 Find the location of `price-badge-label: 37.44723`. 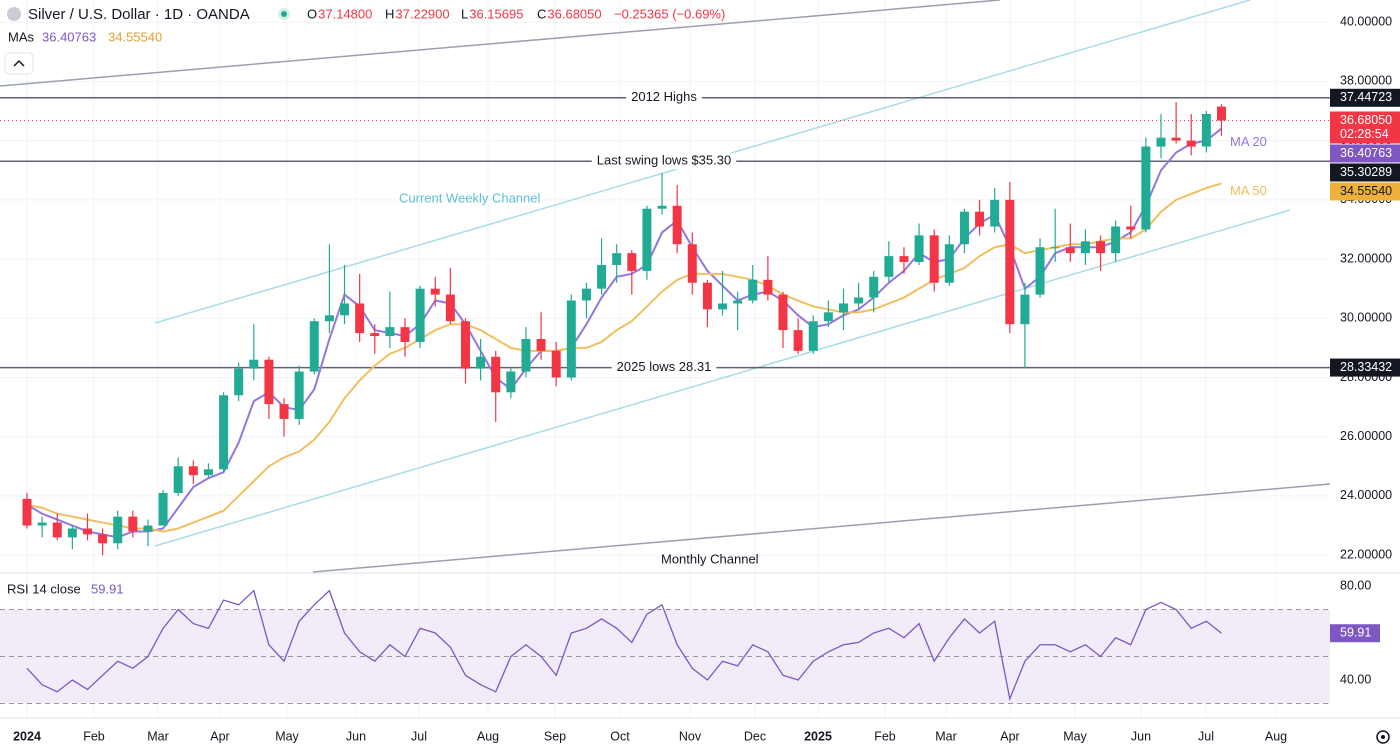

price-badge-label: 37.44723 is located at coordinates (1366, 97).